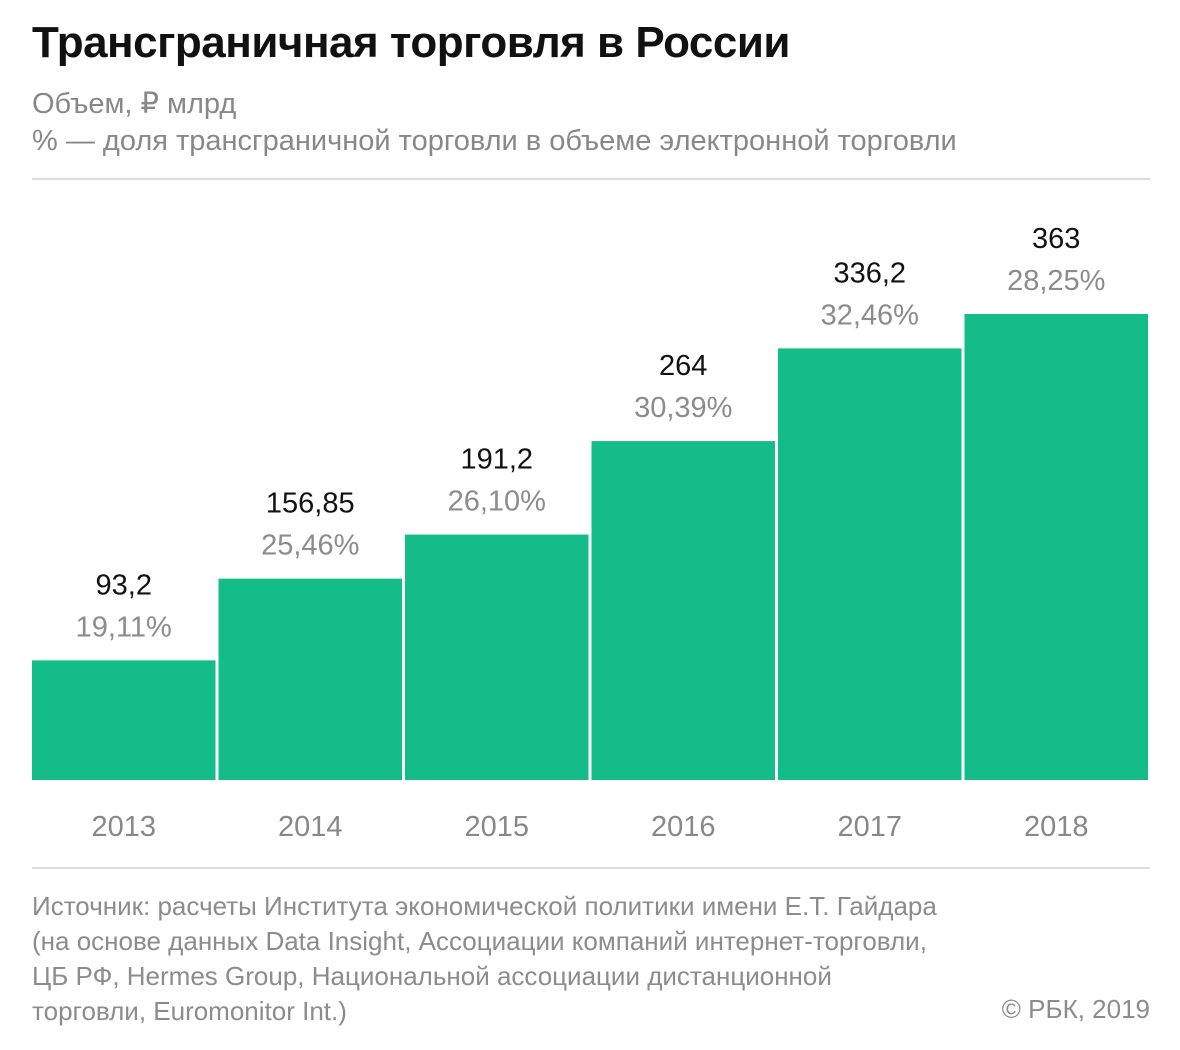  Describe the element at coordinates (496, 460) in the screenshot. I see `value-label-2015: 191,2` at that location.